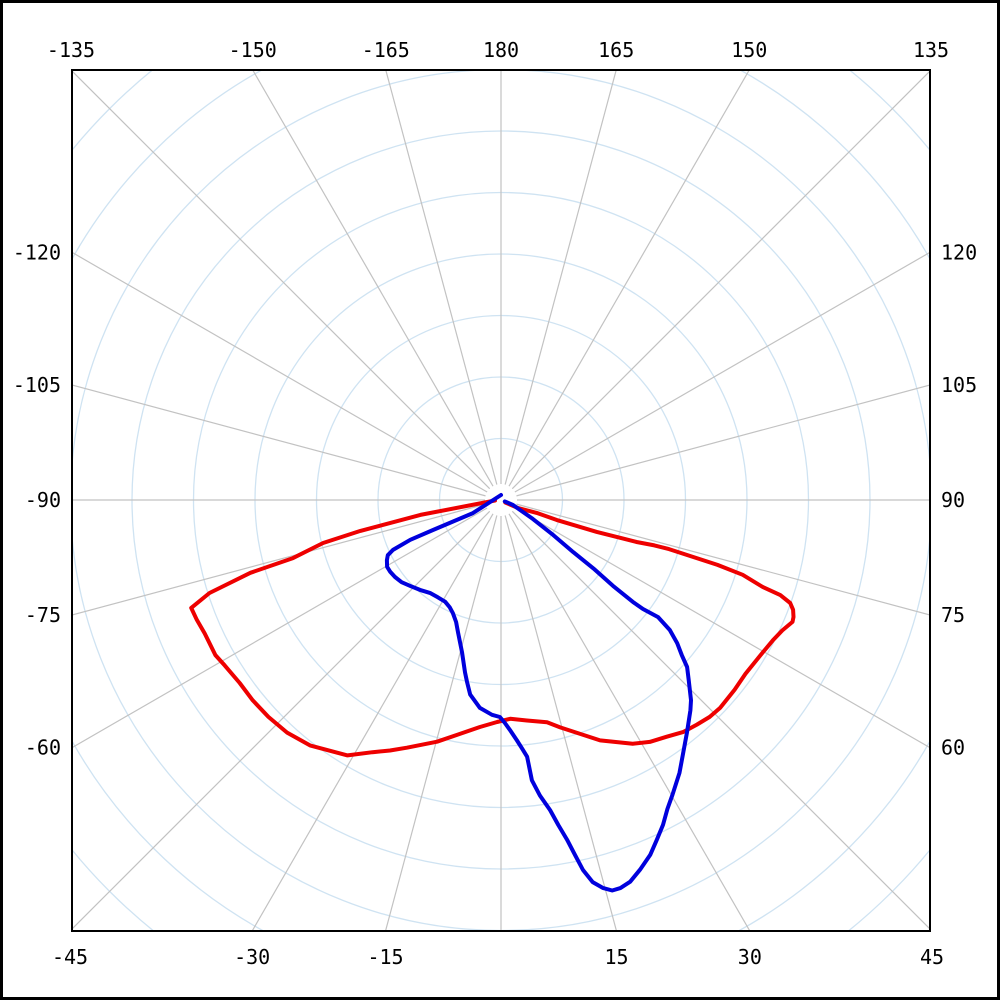 This screenshot has height=1000, width=1000. I want to click on angle-tick-label: -30, so click(252, 957).